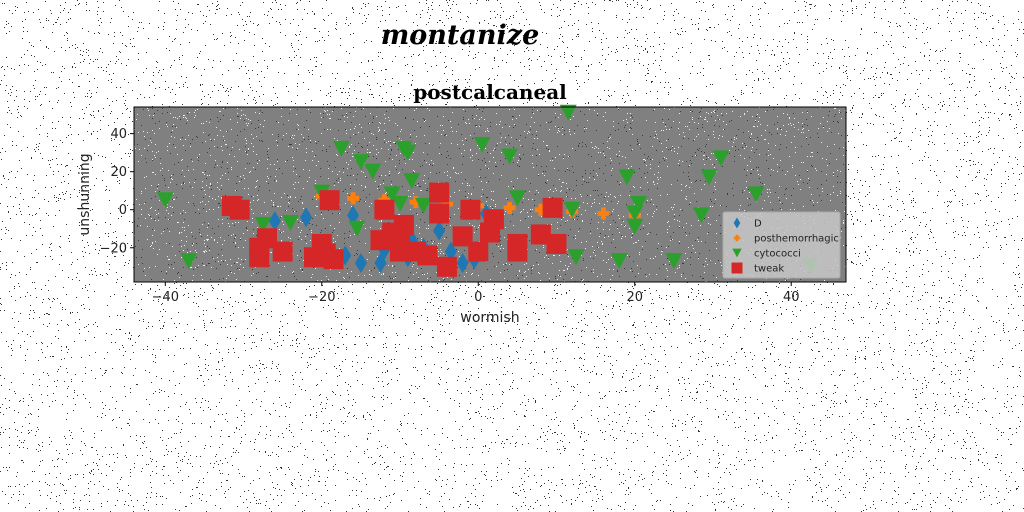 This screenshot has width=1024, height=512. Describe the element at coordinates (118, 134) in the screenshot. I see `y-tick-label: 40` at that location.